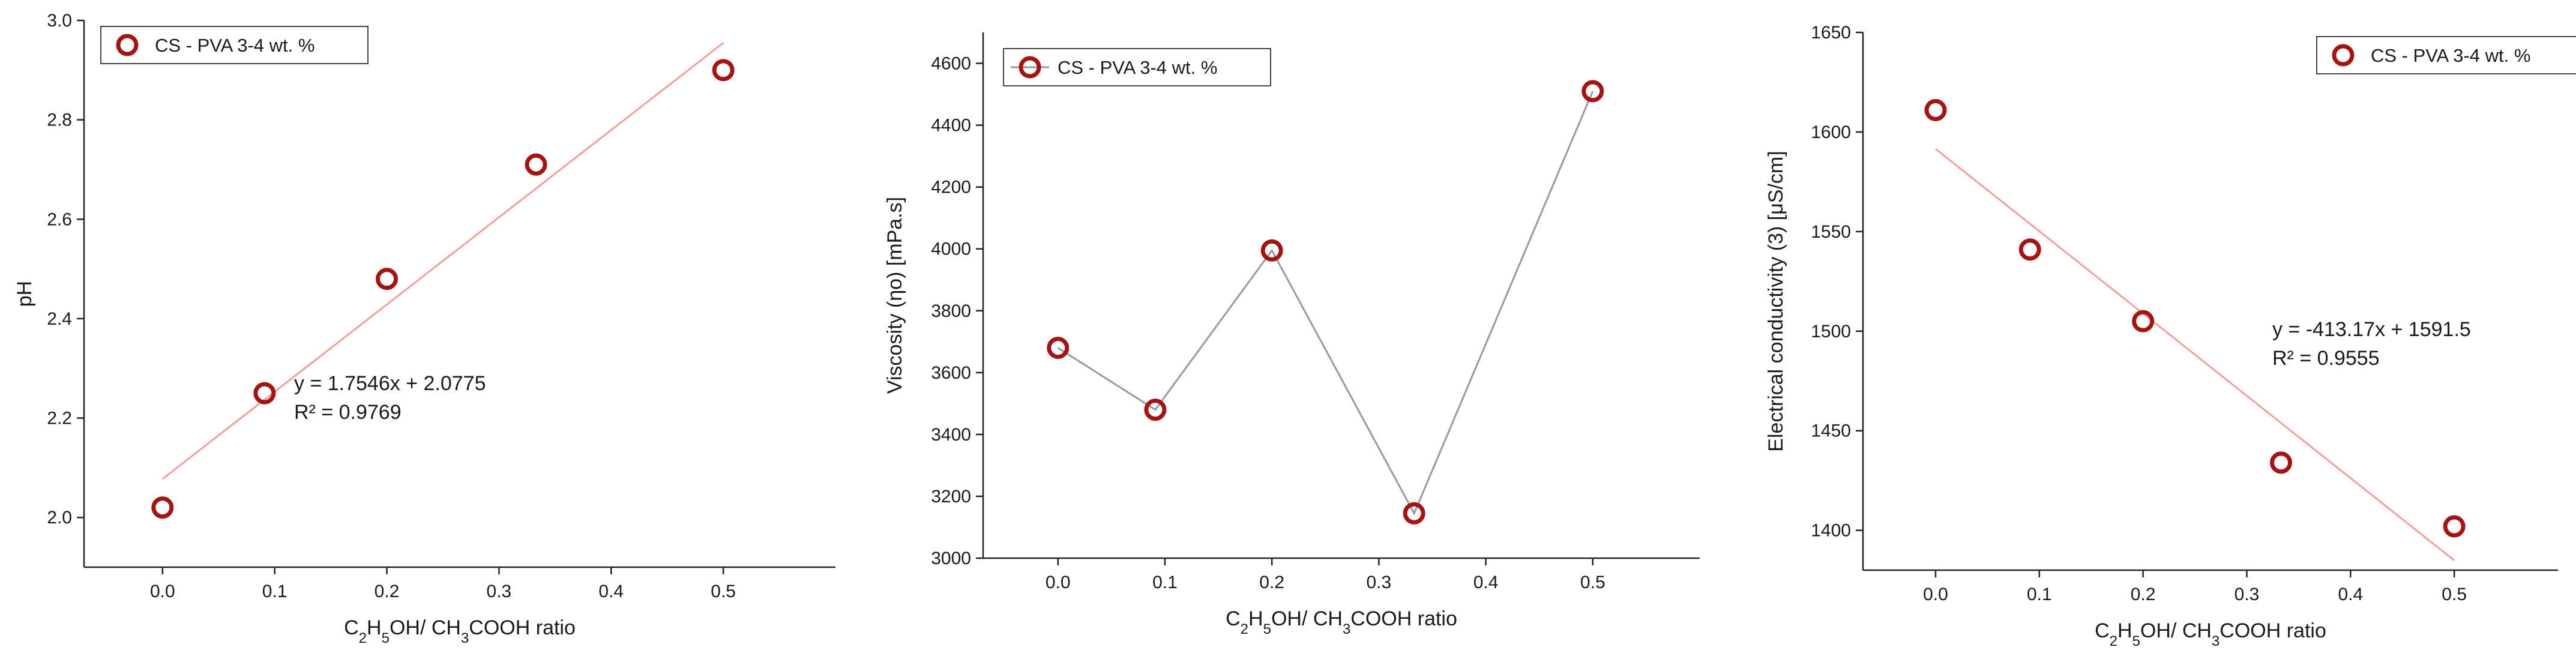  Describe the element at coordinates (951, 373) in the screenshot. I see `y-tick-label: 3600` at that location.